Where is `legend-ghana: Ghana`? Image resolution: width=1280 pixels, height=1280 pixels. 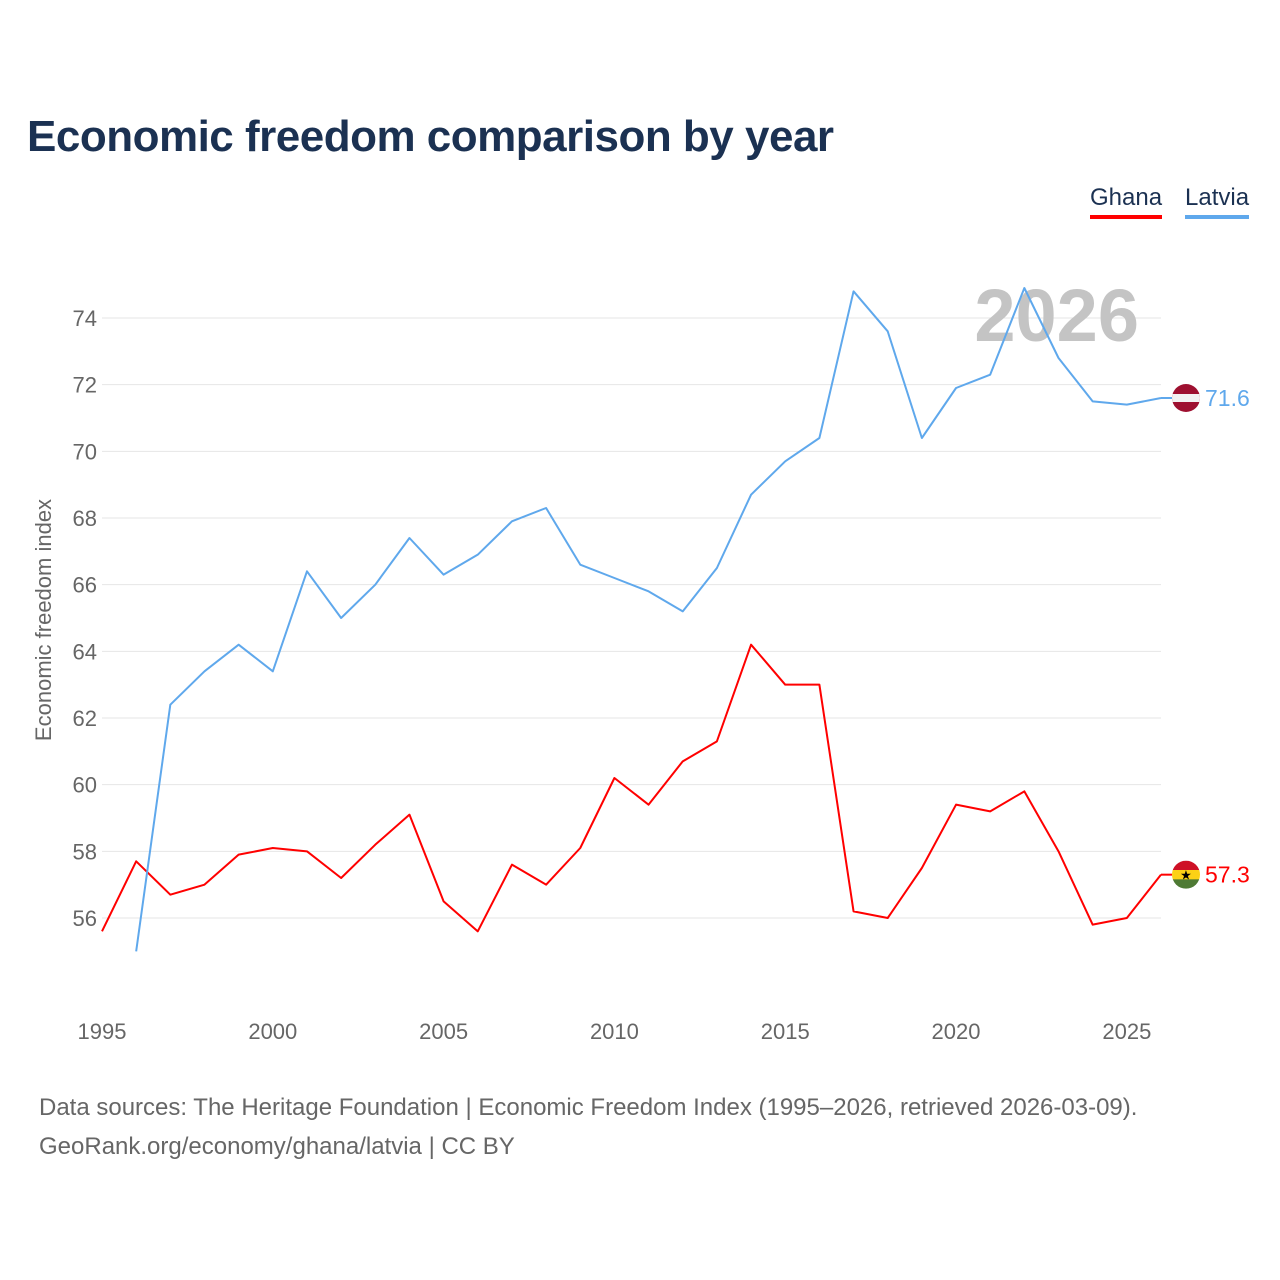
legend-ghana: Ghana is located at coordinates (1126, 201).